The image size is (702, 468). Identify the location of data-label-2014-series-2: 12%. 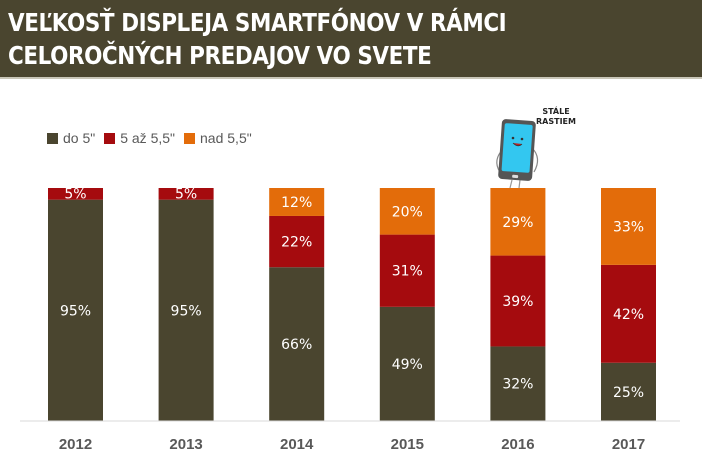
(296, 203).